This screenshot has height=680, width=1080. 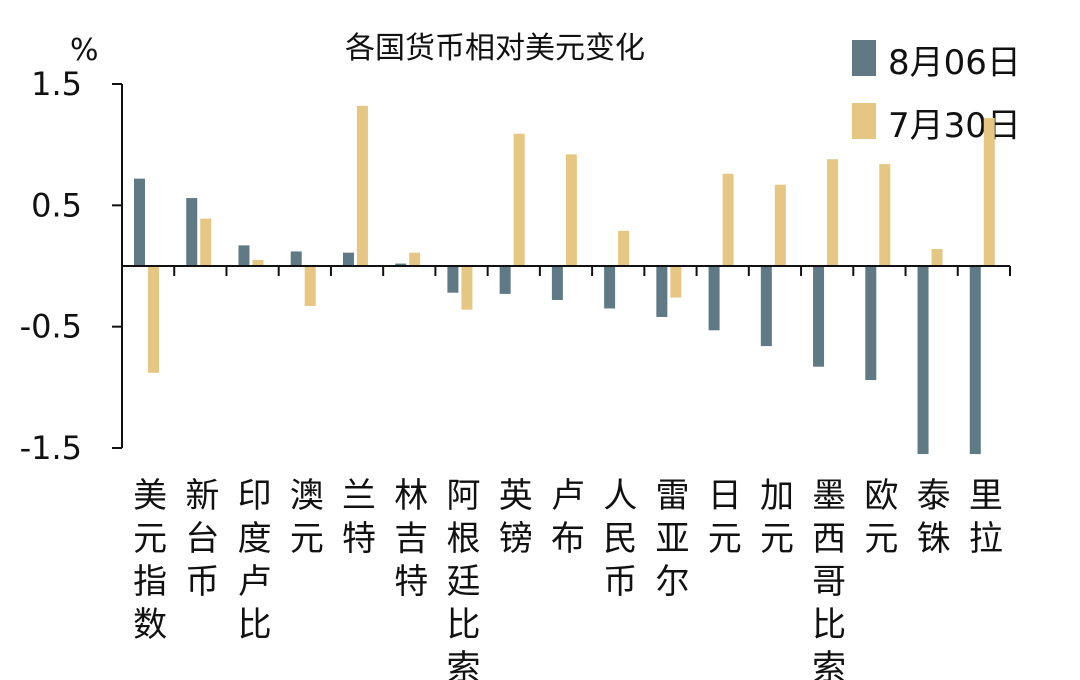 What do you see at coordinates (829, 578) in the screenshot?
I see `x-axis-category-label: 墨西哥比索` at bounding box center [829, 578].